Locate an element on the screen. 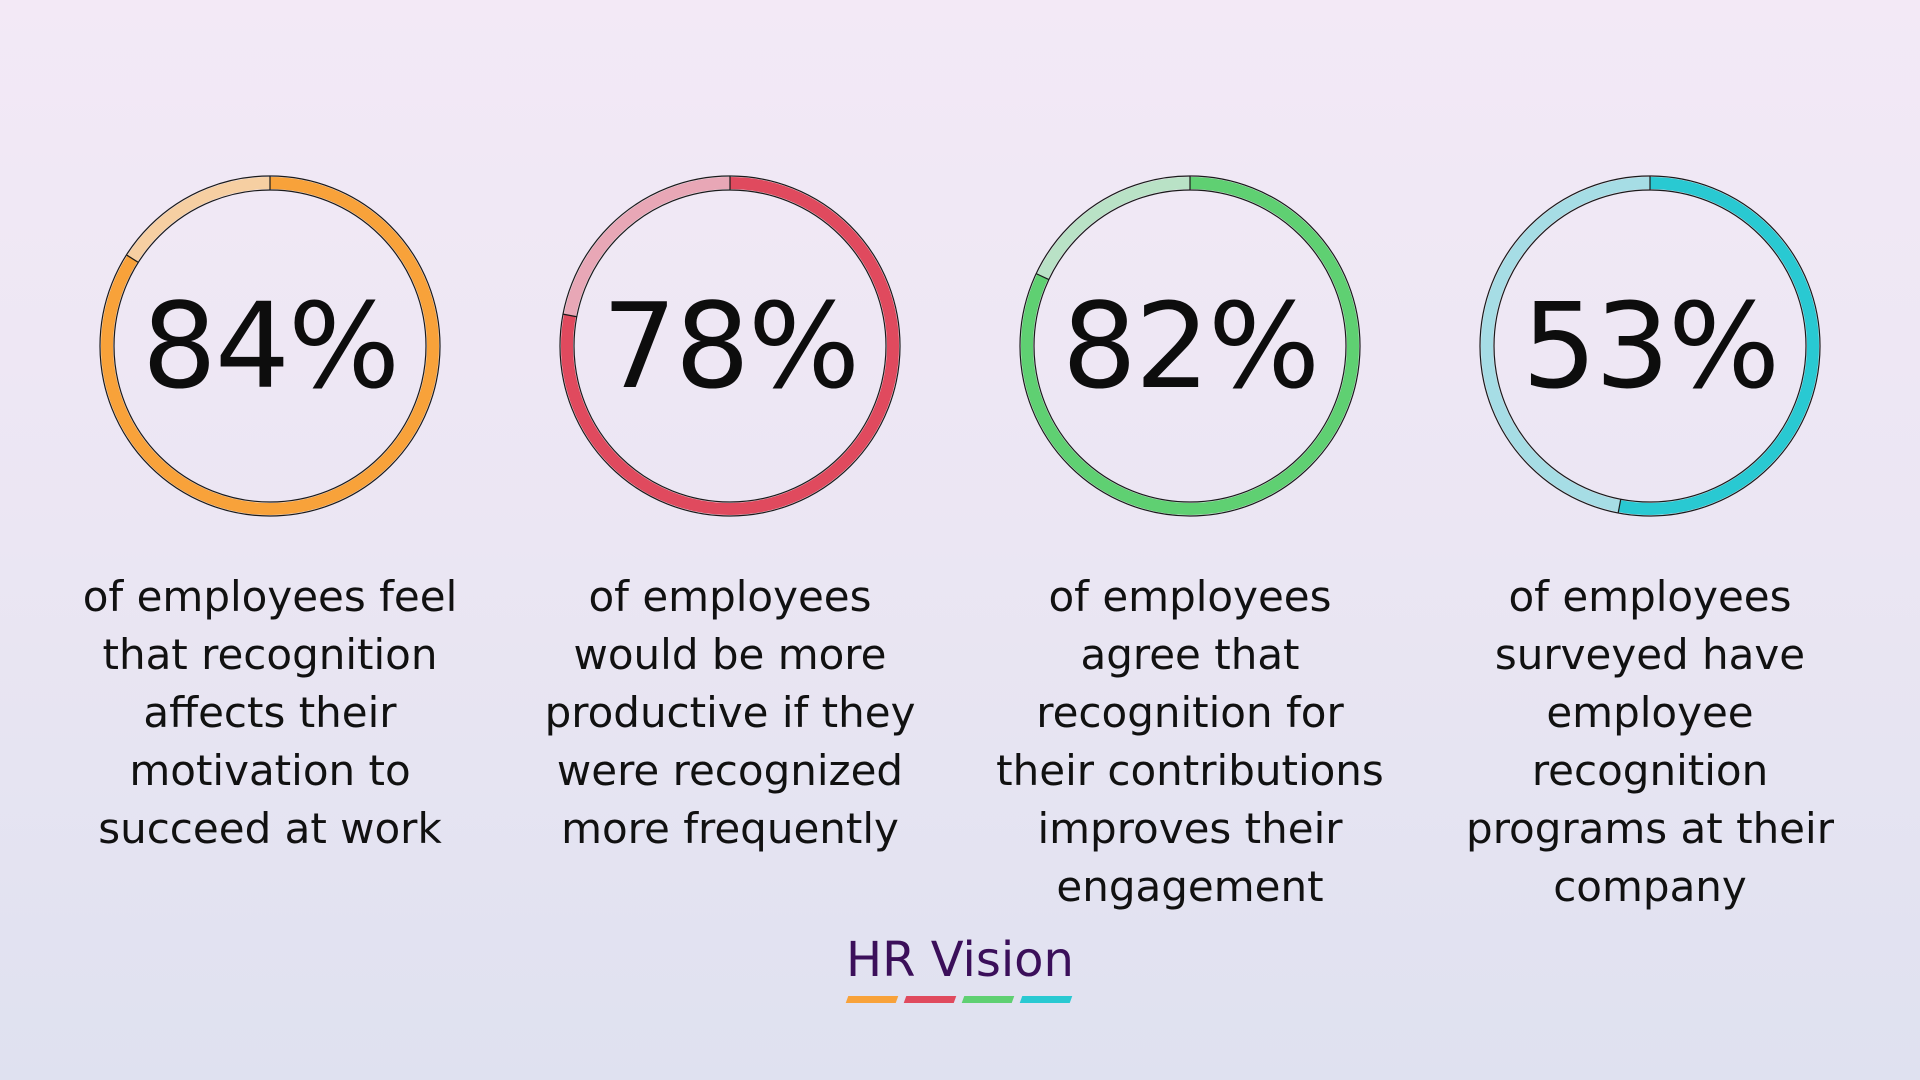  description-line: of employees feel is located at coordinates (270, 596).